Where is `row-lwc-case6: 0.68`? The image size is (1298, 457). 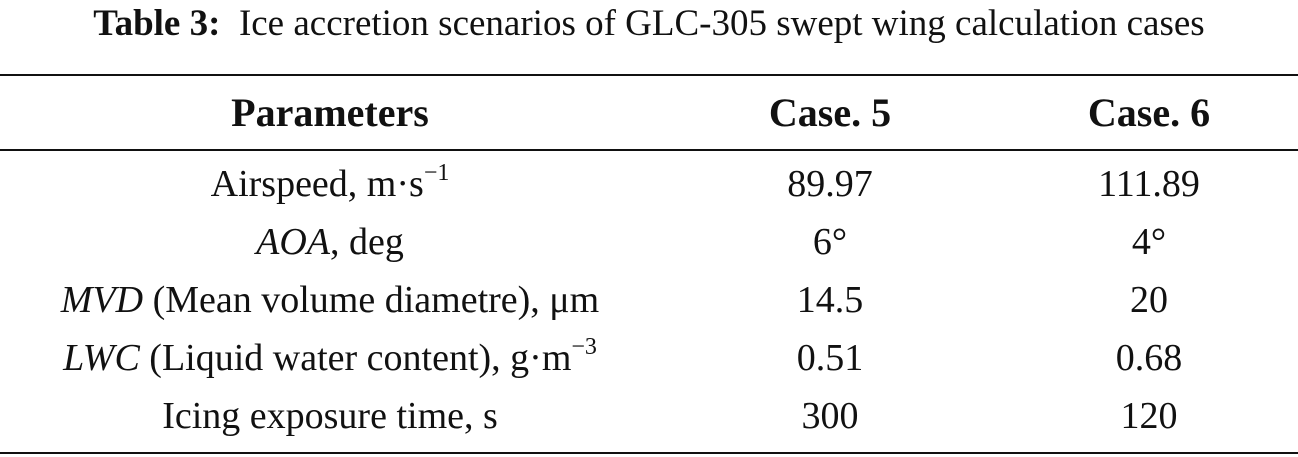 row-lwc-case6: 0.68 is located at coordinates (1149, 358).